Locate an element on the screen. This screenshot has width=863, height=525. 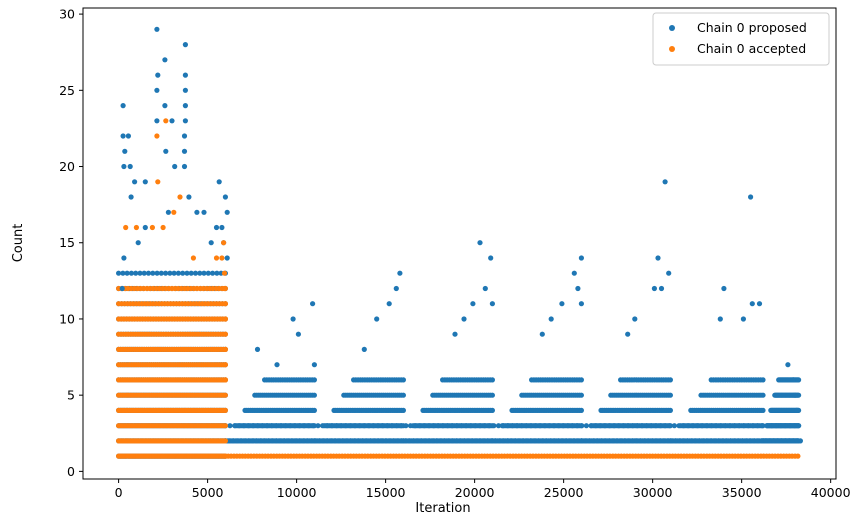
y-tick-label: 30 is located at coordinates (67, 14).